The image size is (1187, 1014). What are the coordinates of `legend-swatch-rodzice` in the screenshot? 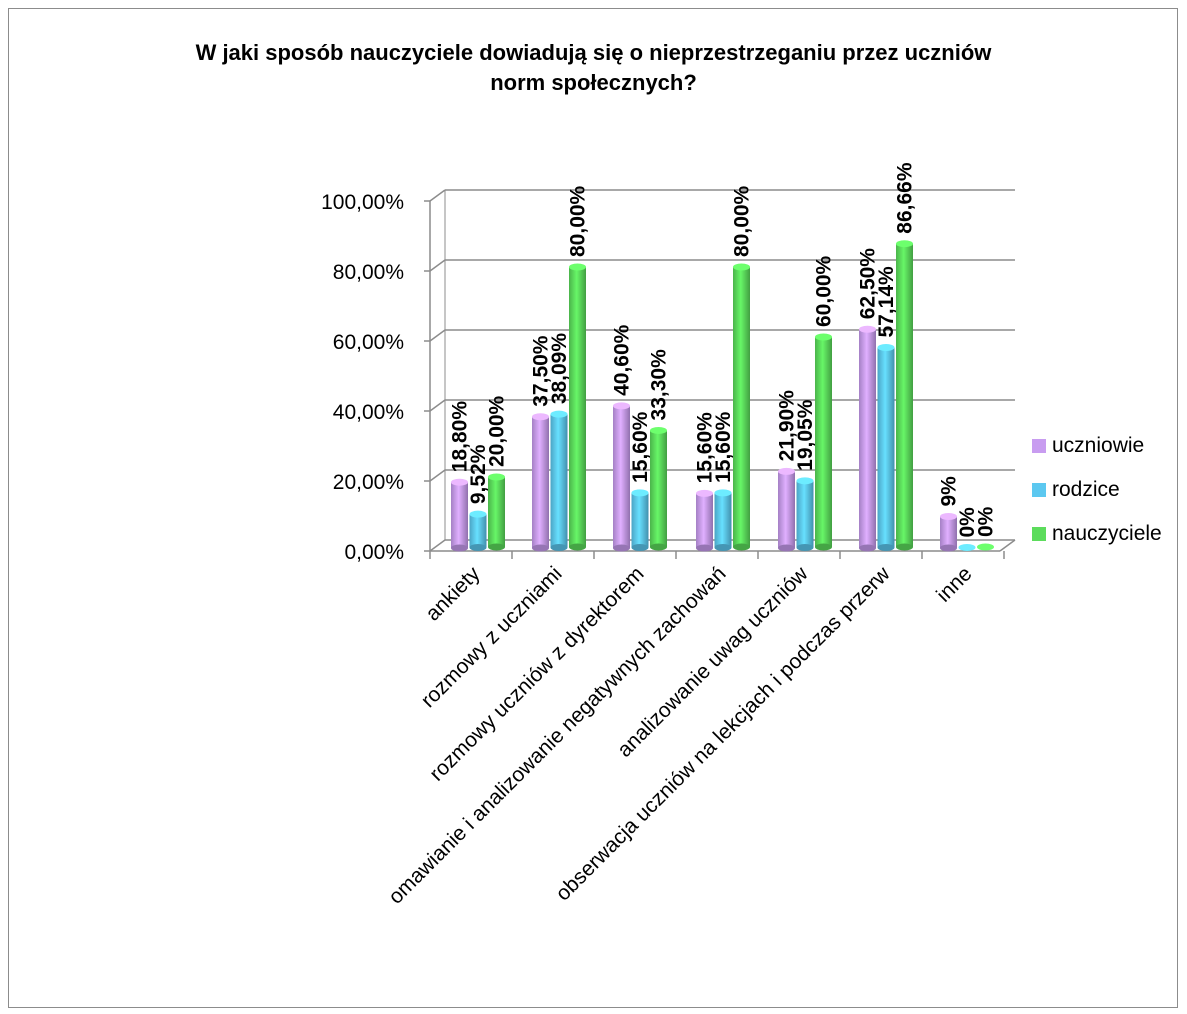 It's located at (1039, 490).